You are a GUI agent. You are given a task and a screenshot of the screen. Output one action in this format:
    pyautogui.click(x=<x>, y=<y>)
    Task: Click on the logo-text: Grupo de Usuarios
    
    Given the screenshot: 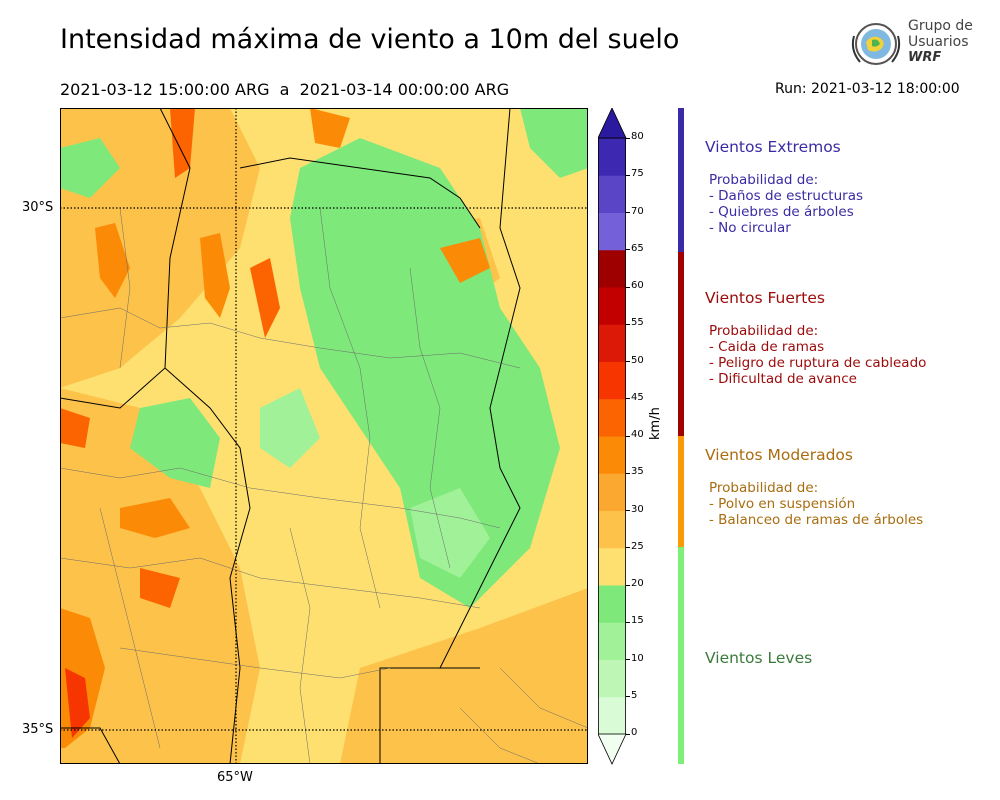 What is the action you would take?
    pyautogui.click(x=940, y=34)
    